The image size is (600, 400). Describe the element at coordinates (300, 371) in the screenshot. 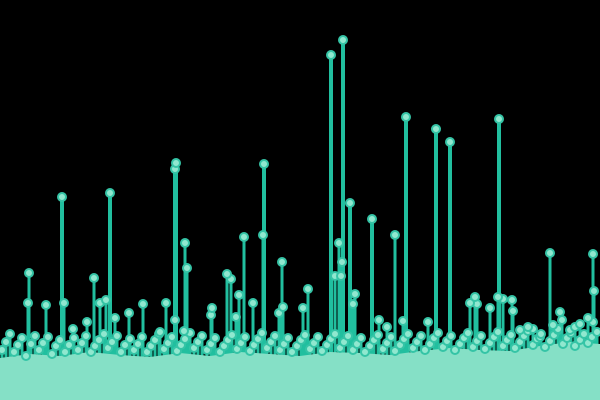

I see `baseline-band` at that location.